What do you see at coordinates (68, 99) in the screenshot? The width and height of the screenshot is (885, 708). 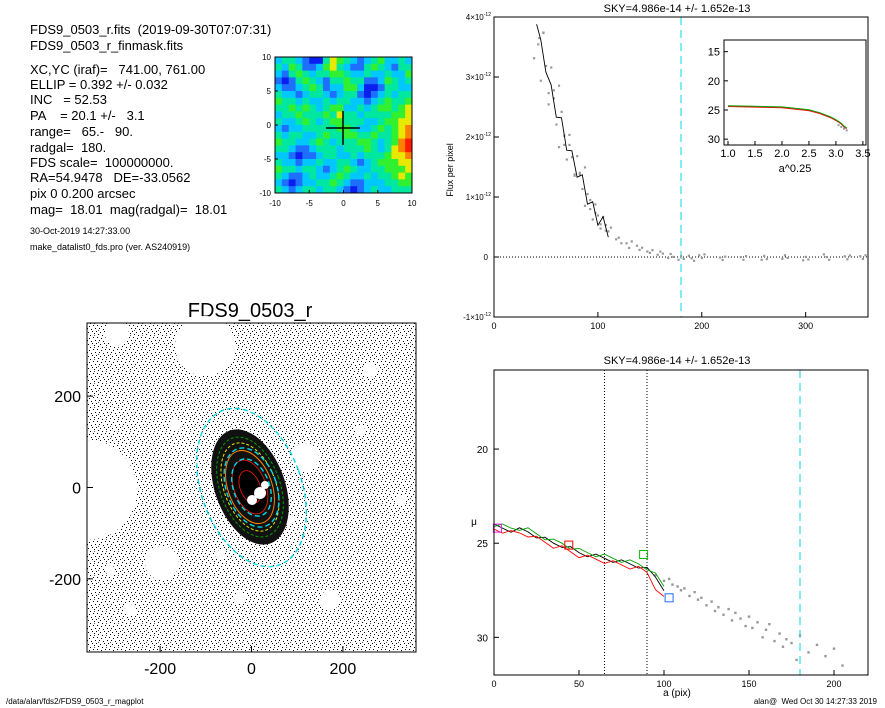 I see `param-inc: INC = 52.53` at bounding box center [68, 99].